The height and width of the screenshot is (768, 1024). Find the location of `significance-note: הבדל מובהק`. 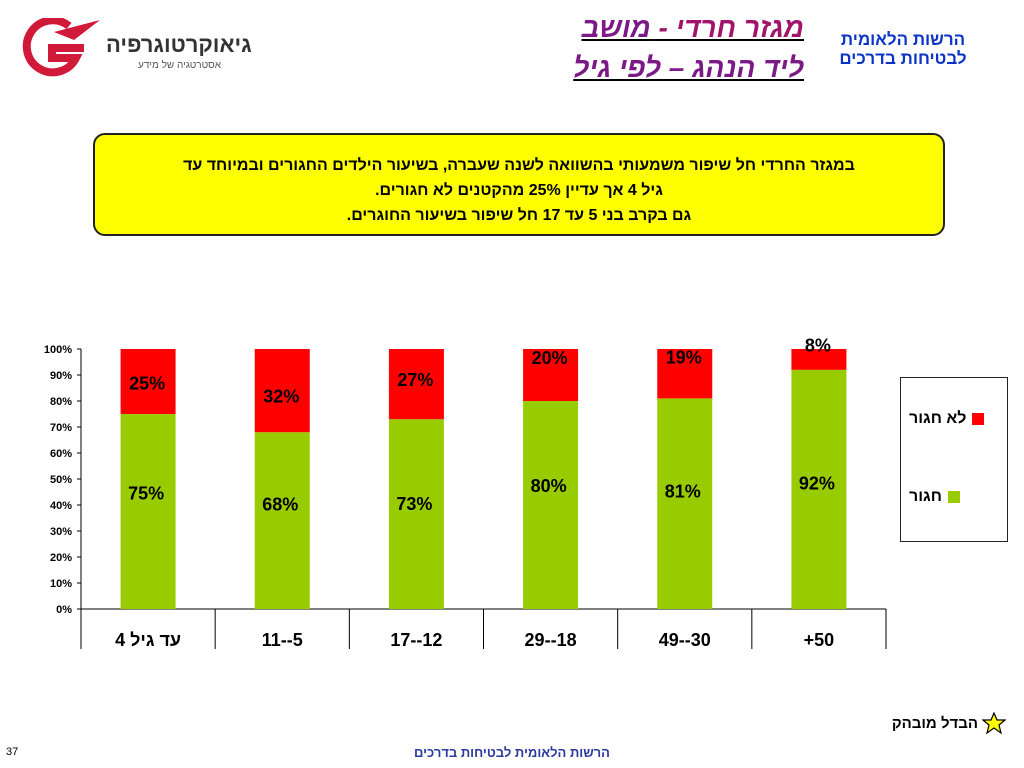

significance-note: הבדל מובהק is located at coordinates (949, 723).